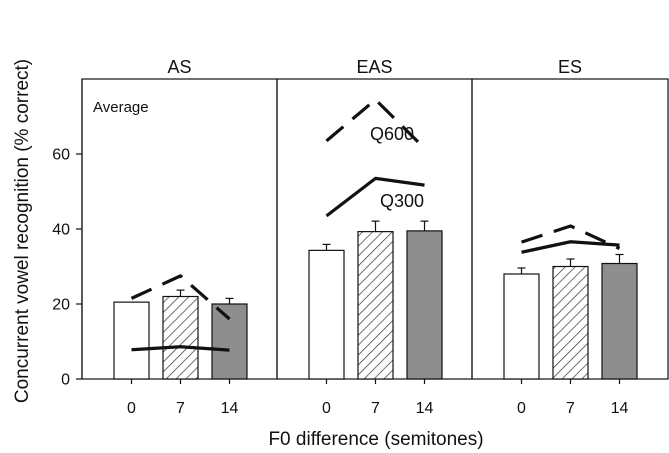 The image size is (669, 453). Describe the element at coordinates (392, 134) in the screenshot. I see `series-label-q600: Q600` at that location.